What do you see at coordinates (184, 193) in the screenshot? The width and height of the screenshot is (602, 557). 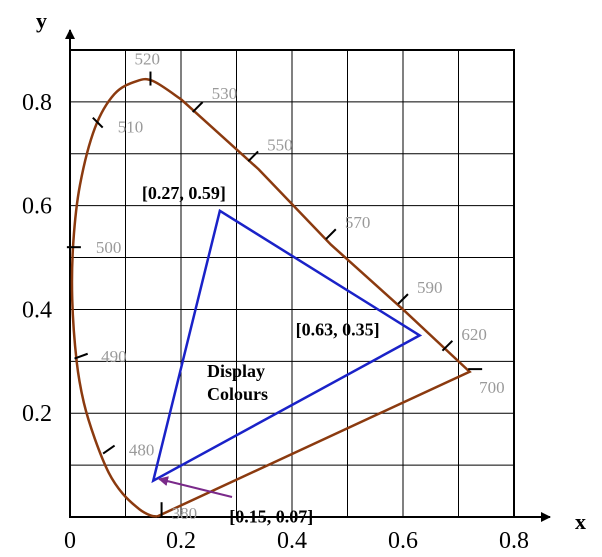 I see `gamut-vertex-label: [0.27, 0.59]` at bounding box center [184, 193].